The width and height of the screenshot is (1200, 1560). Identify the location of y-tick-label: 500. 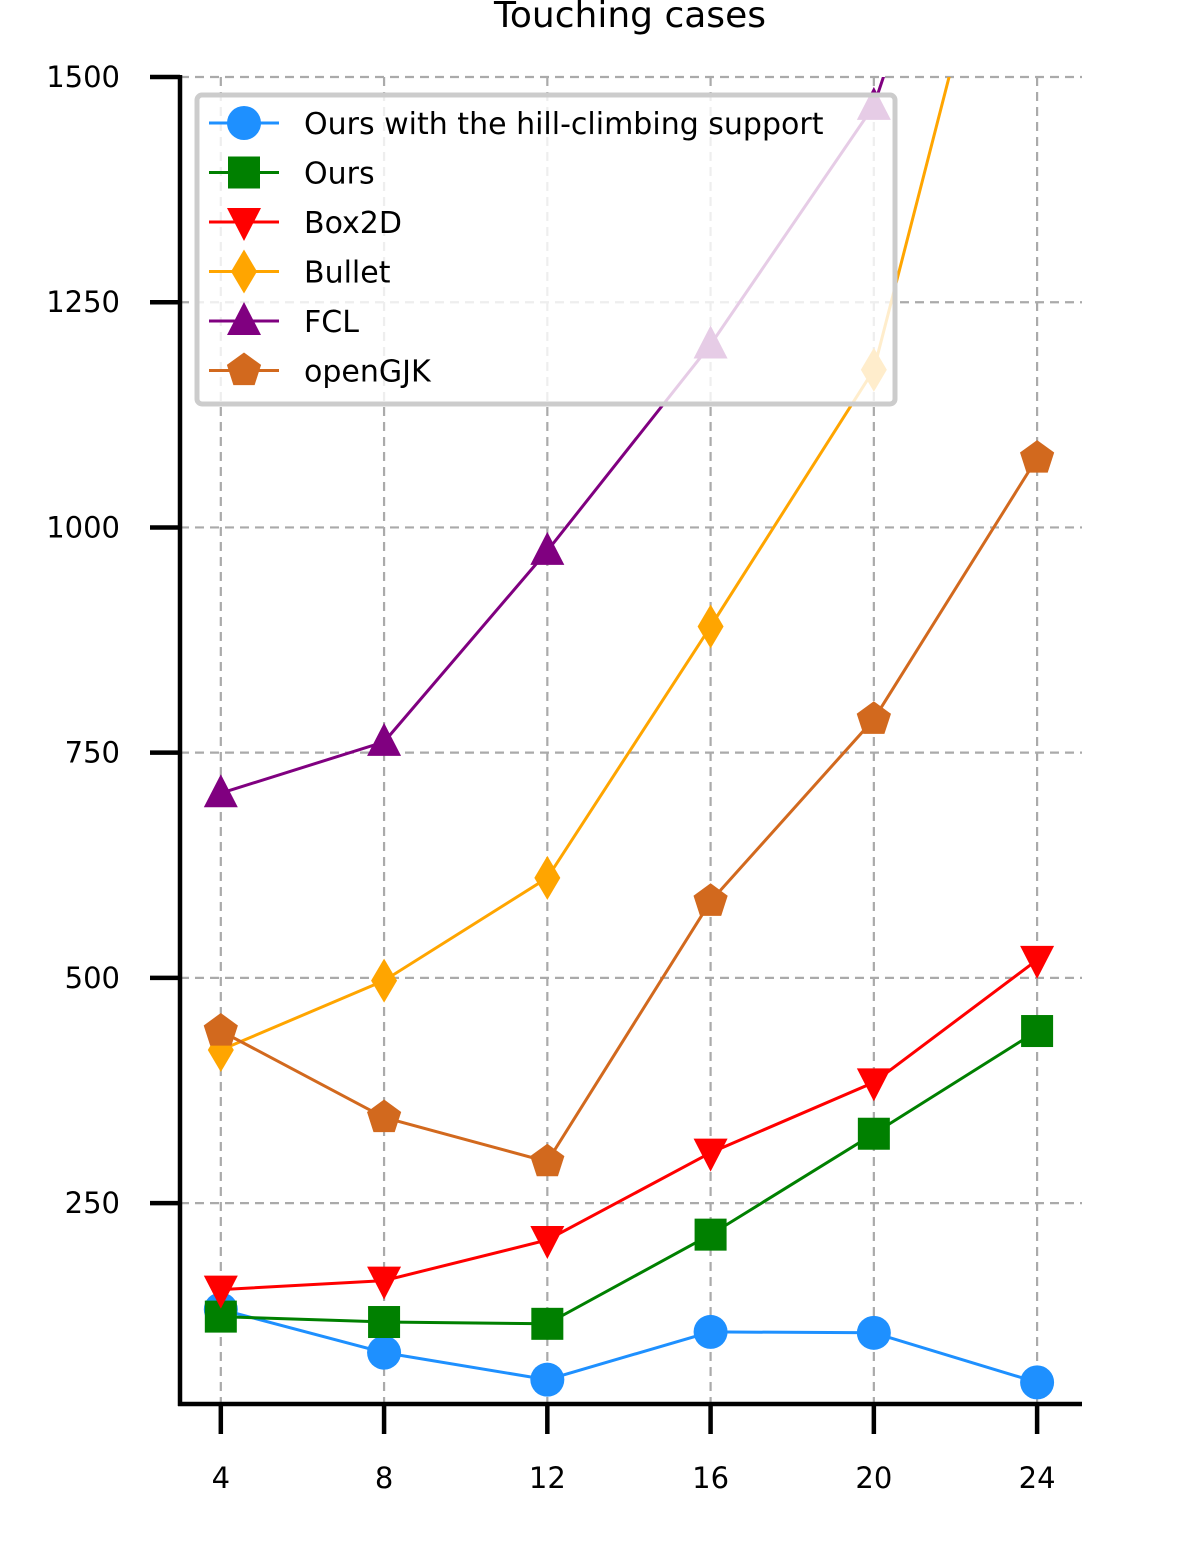
(92, 978).